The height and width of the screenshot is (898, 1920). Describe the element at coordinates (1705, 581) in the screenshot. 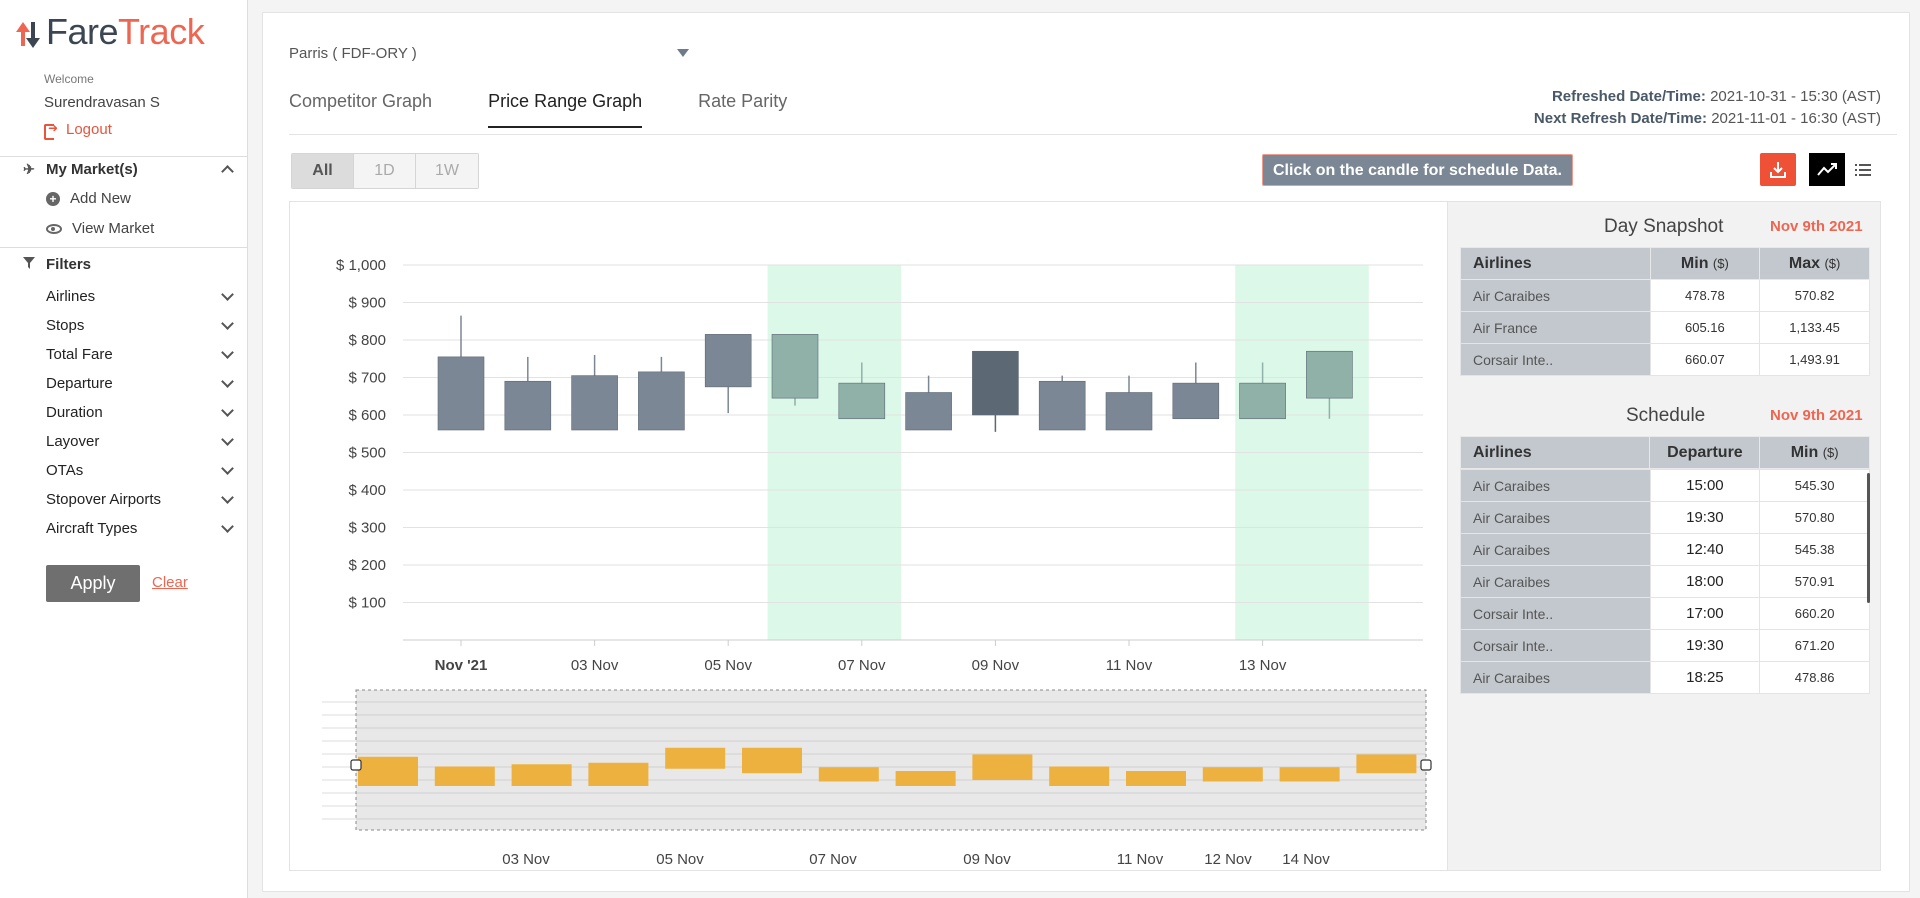

I see `cell-departure: 18:00` at that location.